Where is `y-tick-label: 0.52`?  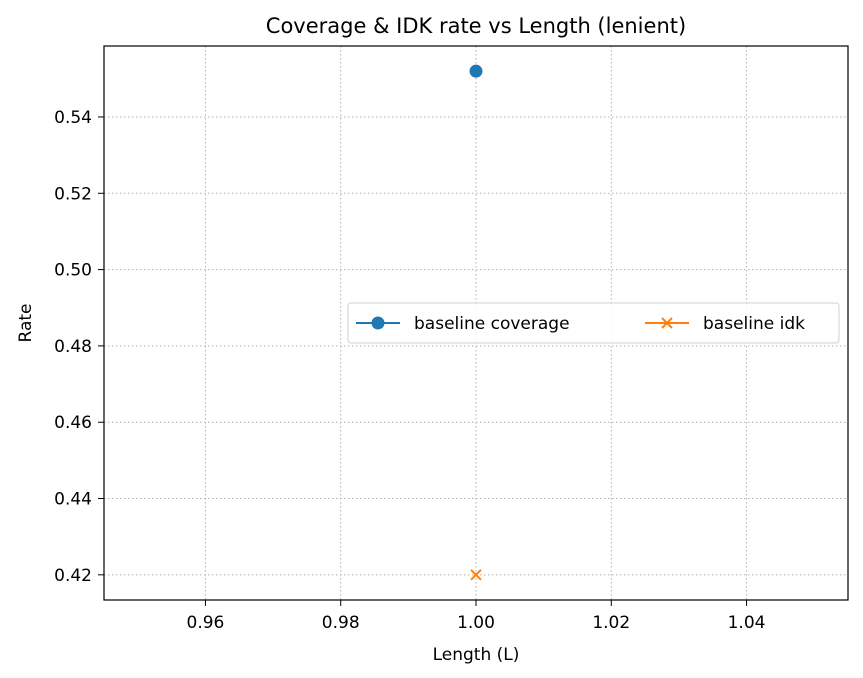
y-tick-label: 0.52 is located at coordinates (73, 194).